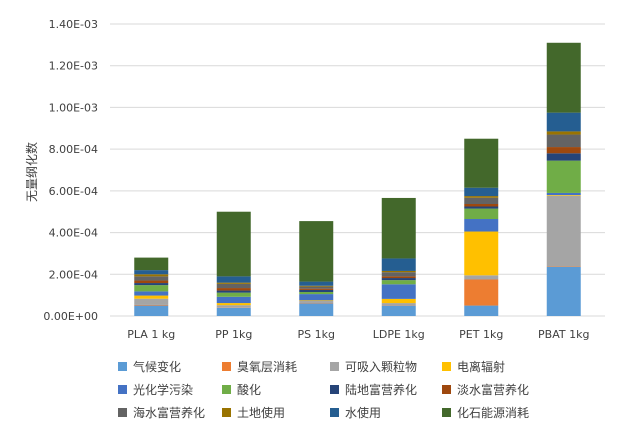 This screenshot has width=642, height=429. What do you see at coordinates (563, 334) in the screenshot?
I see `x-tick-label: PBAT 1kg` at bounding box center [563, 334].